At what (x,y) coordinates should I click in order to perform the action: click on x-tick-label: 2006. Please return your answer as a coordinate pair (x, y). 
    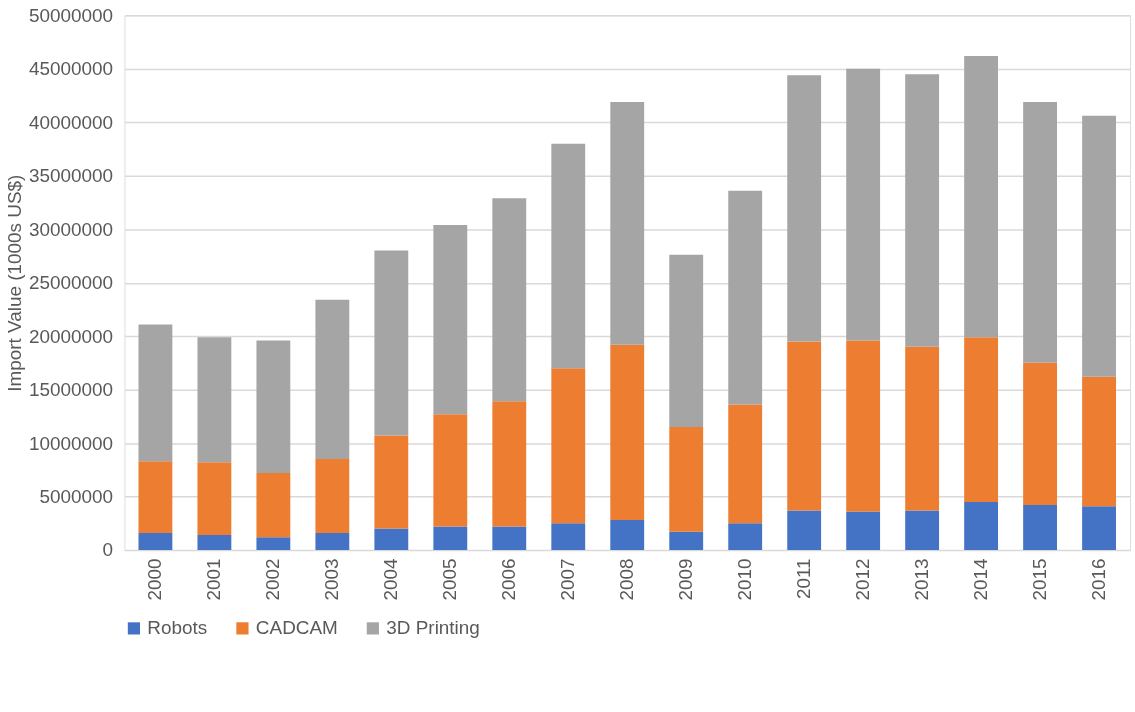
    Looking at the image, I should click on (509, 579).